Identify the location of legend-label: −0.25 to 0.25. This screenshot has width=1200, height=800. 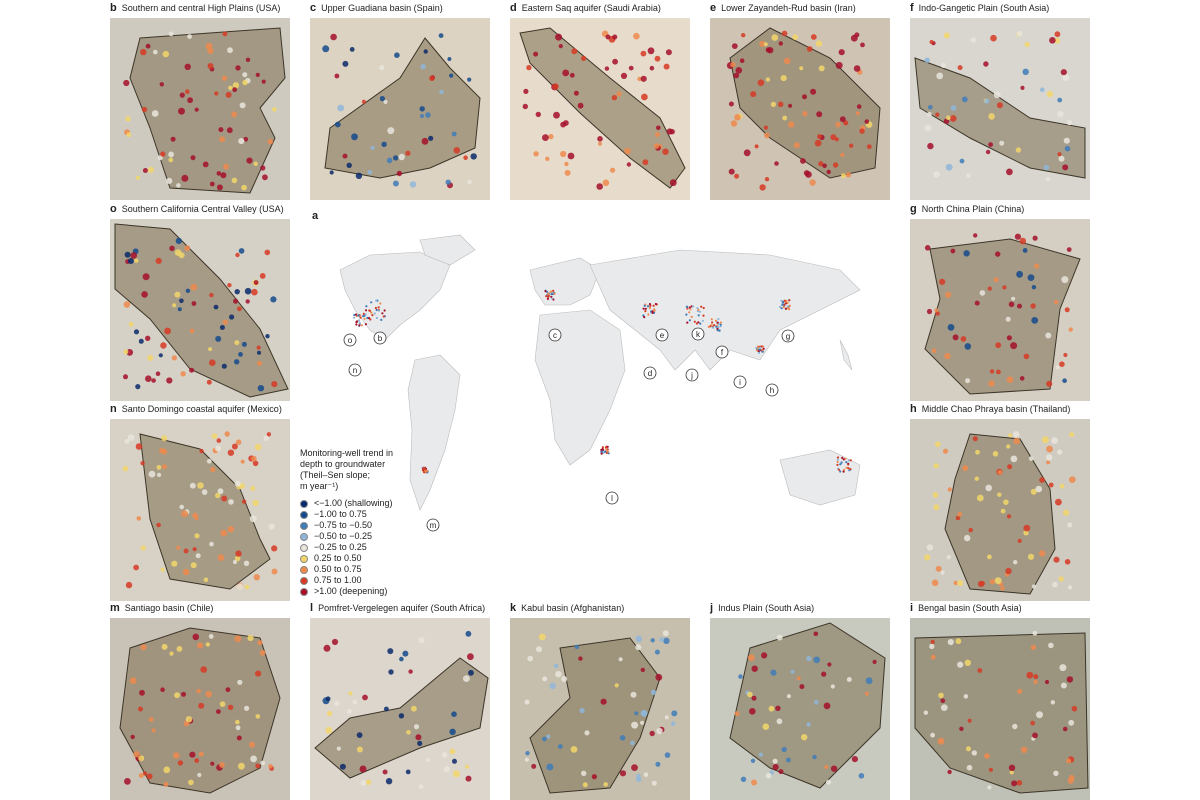
(340, 547).